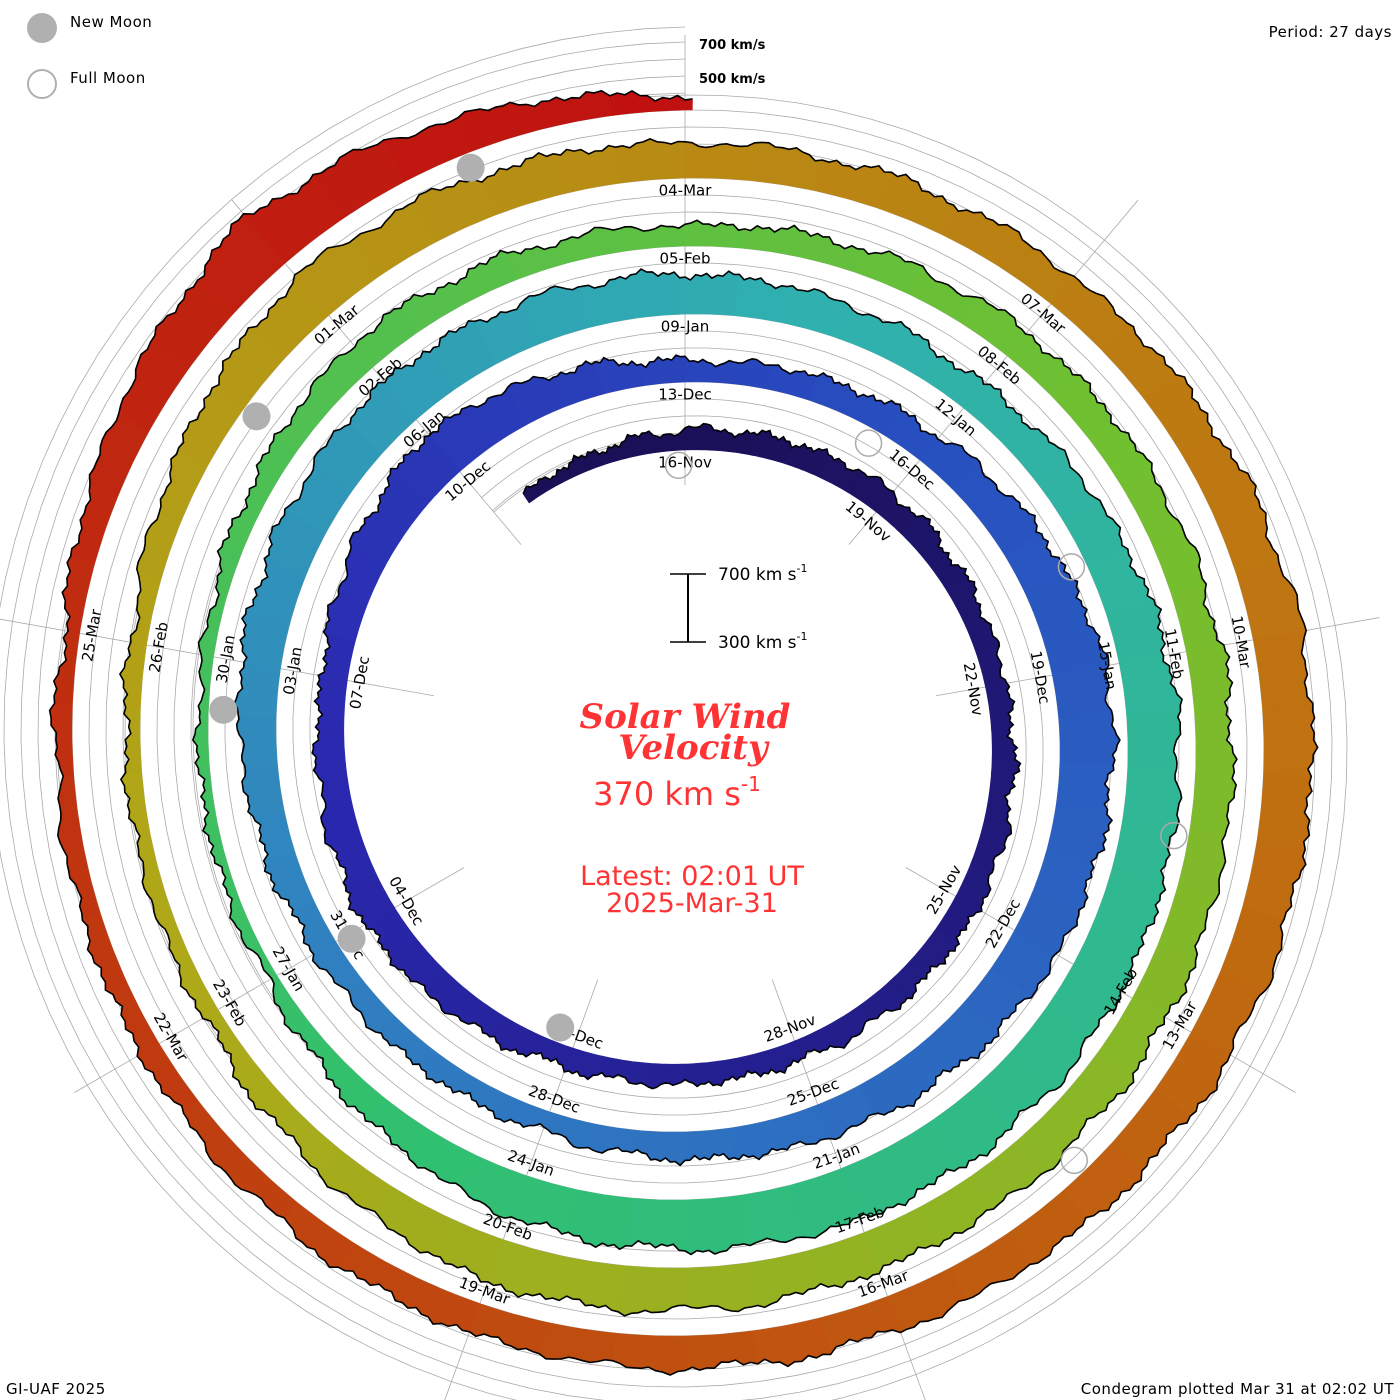 The image size is (1400, 1400). I want to click on legend-full-moon-icon, so click(42, 84).